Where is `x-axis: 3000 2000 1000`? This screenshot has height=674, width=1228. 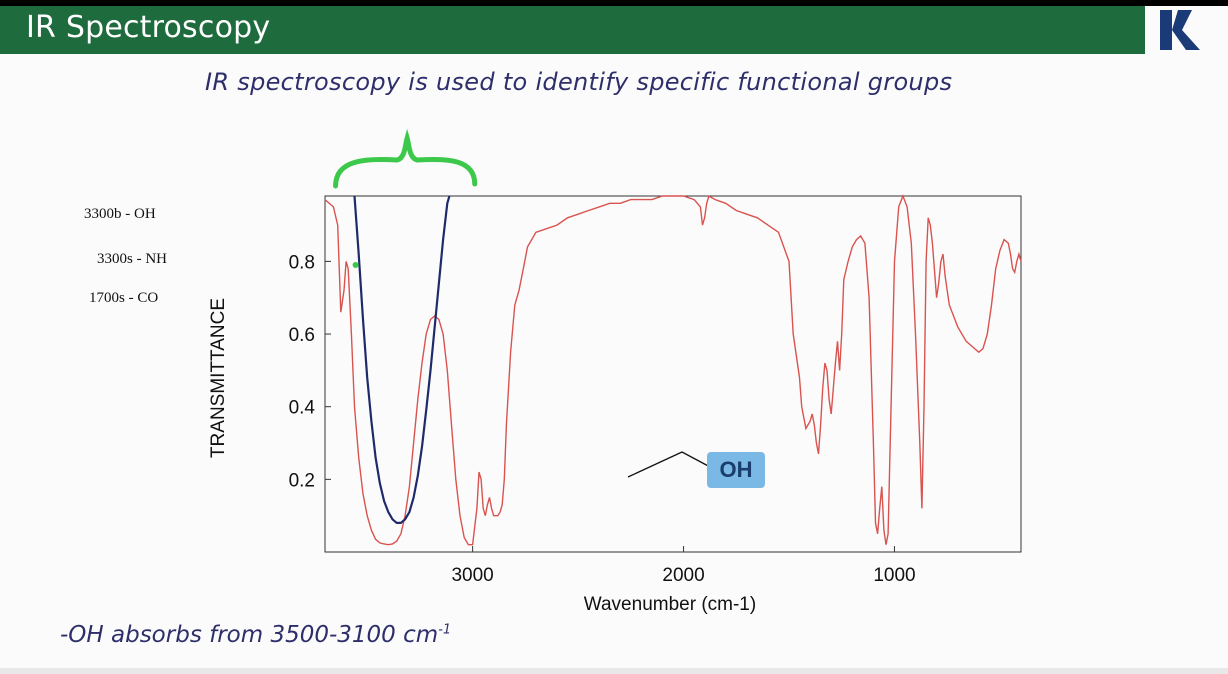
x-axis: 3000 2000 1000 is located at coordinates (683, 566).